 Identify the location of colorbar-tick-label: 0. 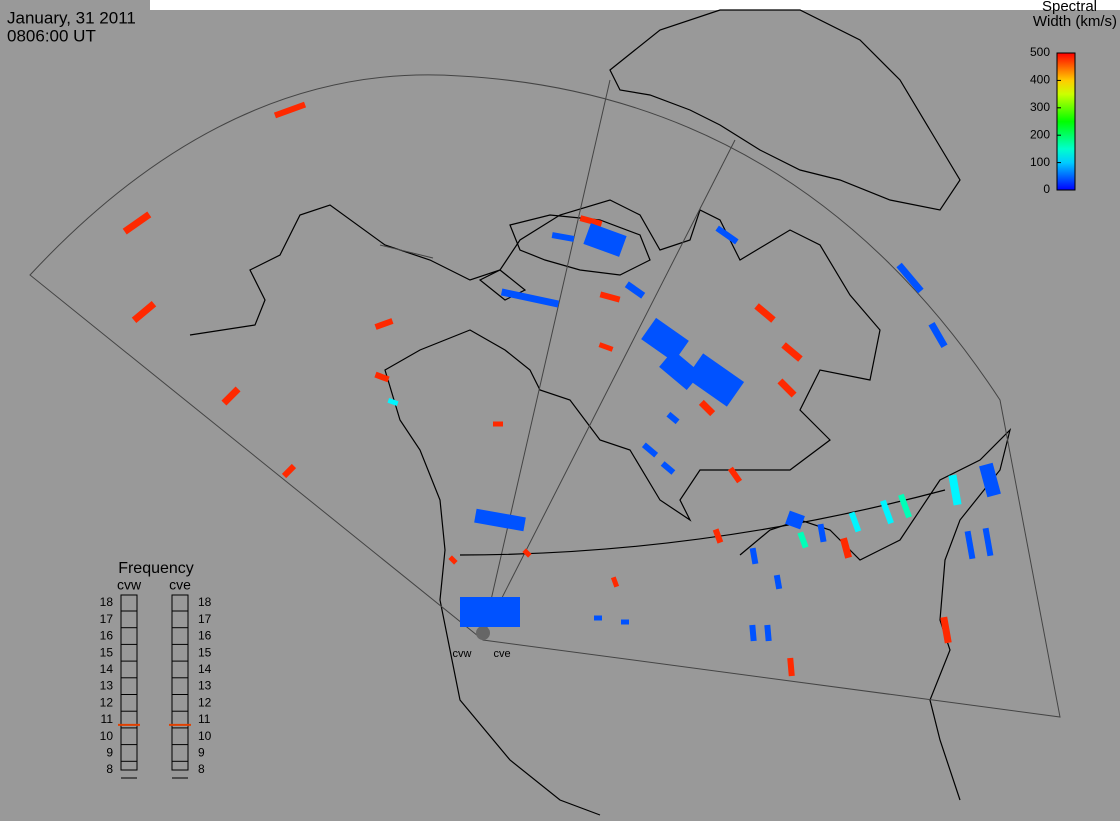
(1046, 189).